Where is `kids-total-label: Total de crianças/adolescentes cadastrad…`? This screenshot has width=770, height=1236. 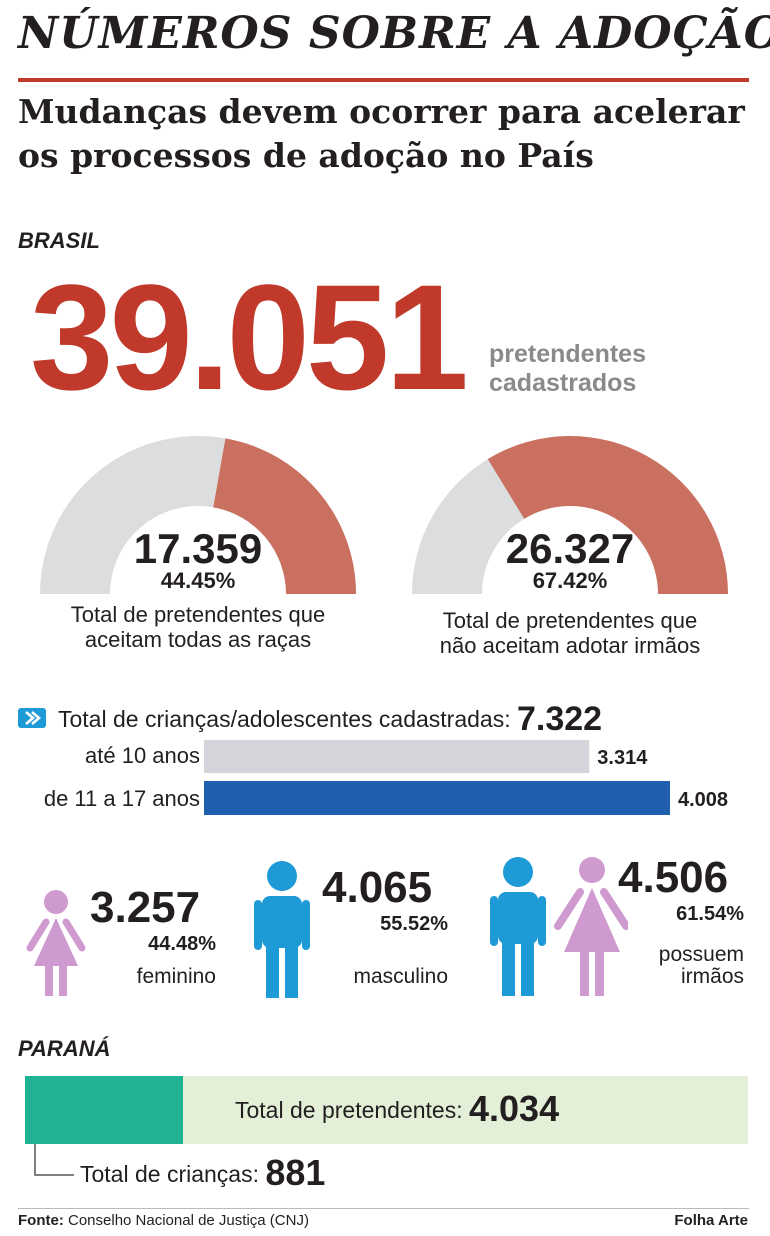 kids-total-label: Total de crianças/adolescentes cadastrad… is located at coordinates (284, 719).